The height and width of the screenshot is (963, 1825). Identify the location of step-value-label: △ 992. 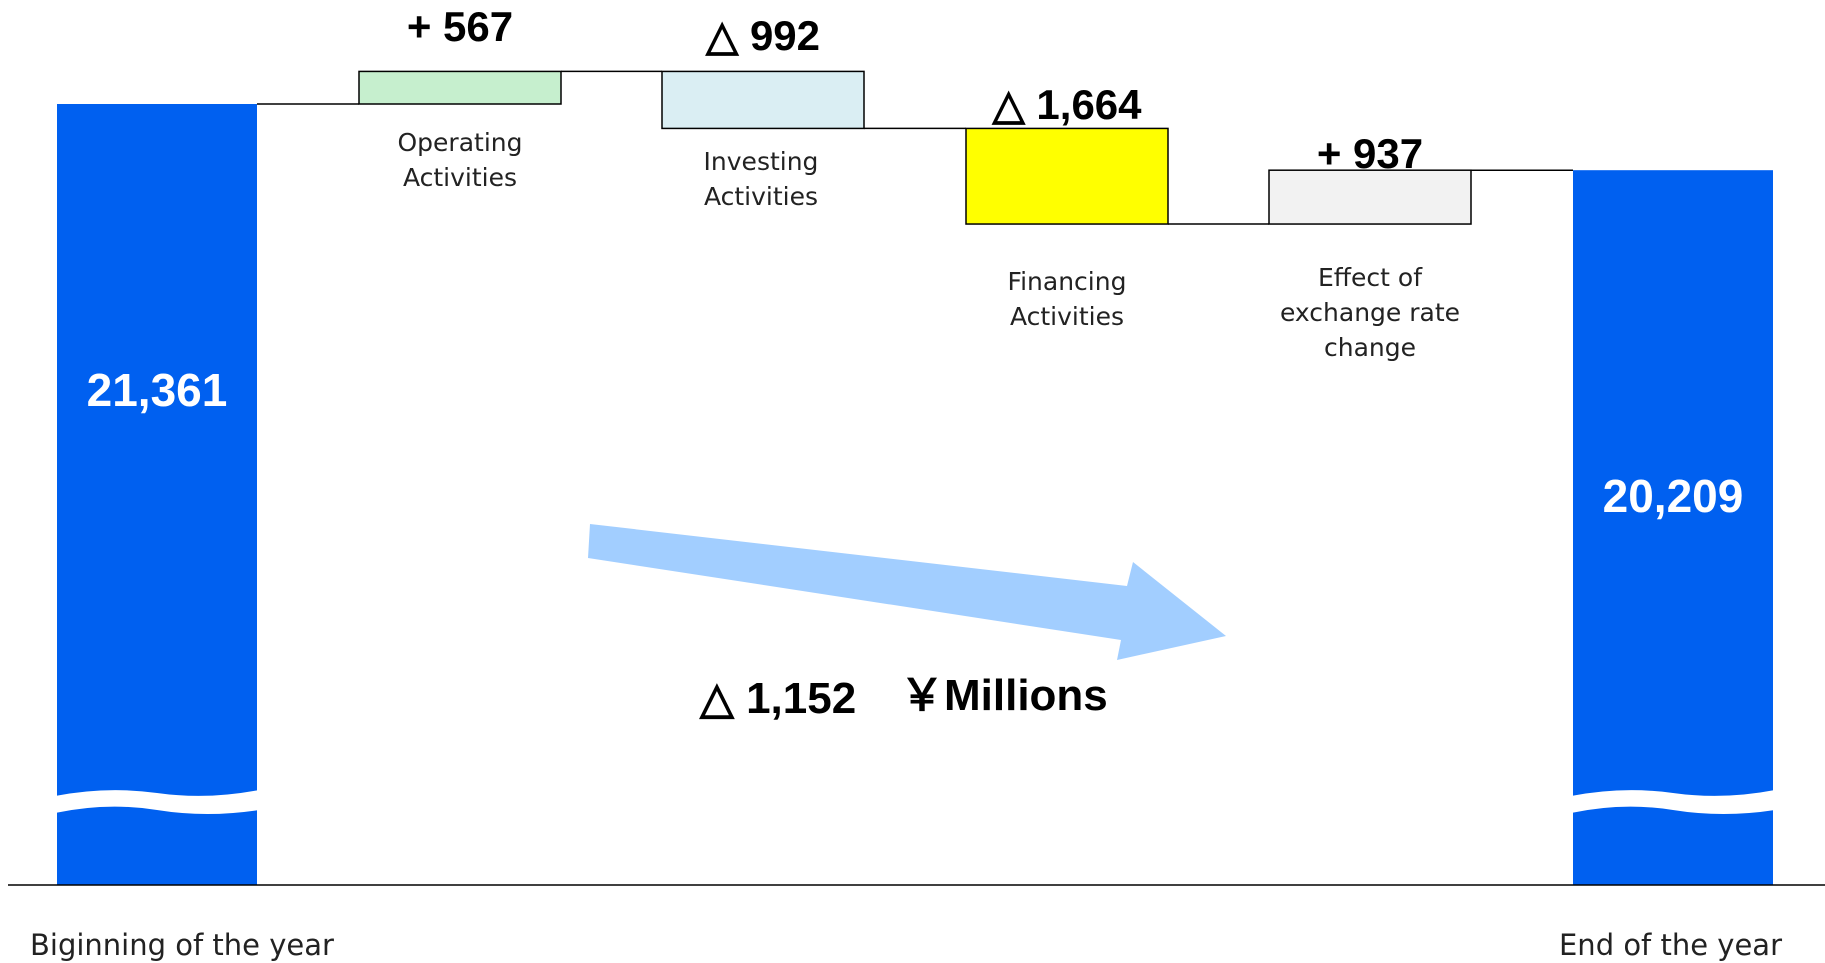
(762, 35).